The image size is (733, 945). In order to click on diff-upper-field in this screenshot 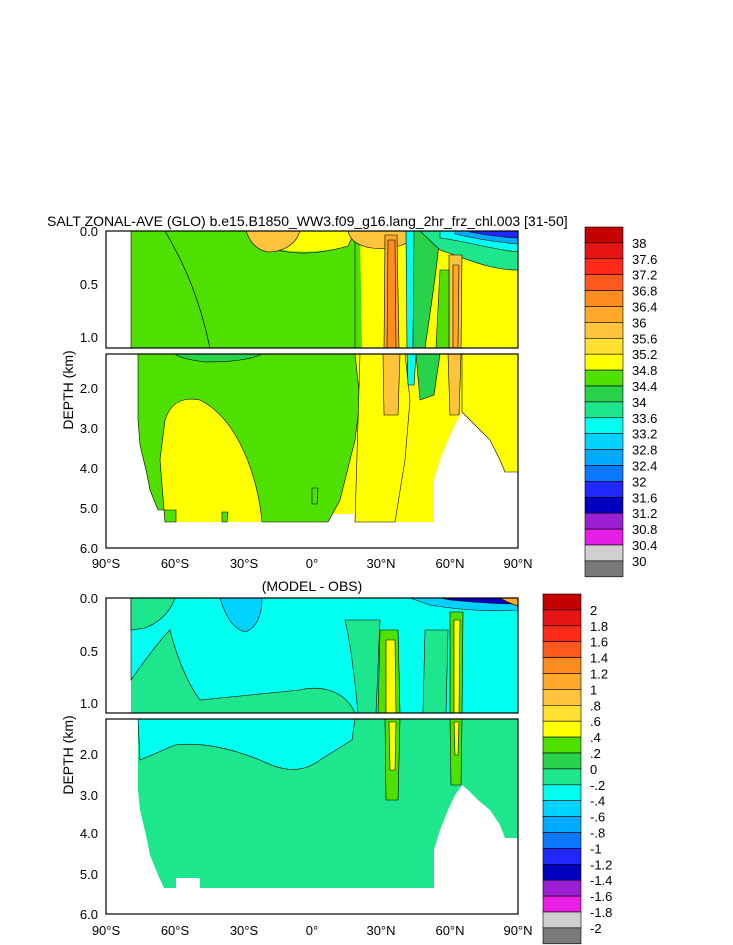, I will do `click(324, 655)`.